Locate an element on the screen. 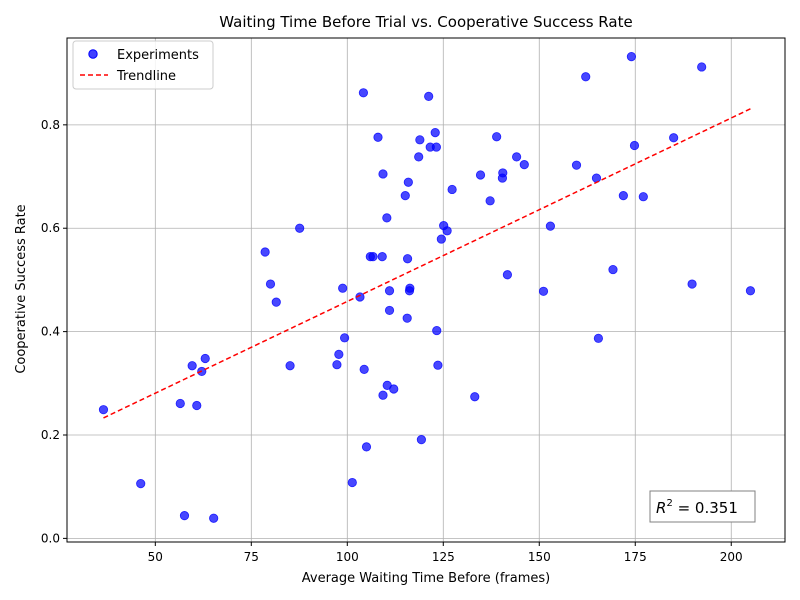 This screenshot has width=800, height=600. x-axis-label: Average Waiting Time Before (frames) is located at coordinates (426, 578).